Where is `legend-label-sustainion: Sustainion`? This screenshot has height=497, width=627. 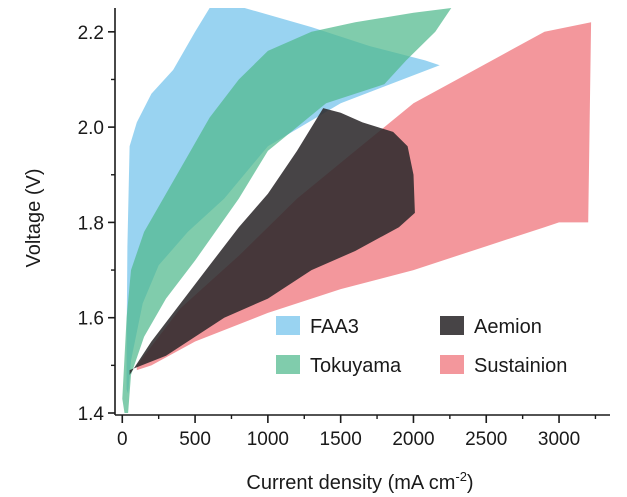
legend-label-sustainion: Sustainion is located at coordinates (520, 366).